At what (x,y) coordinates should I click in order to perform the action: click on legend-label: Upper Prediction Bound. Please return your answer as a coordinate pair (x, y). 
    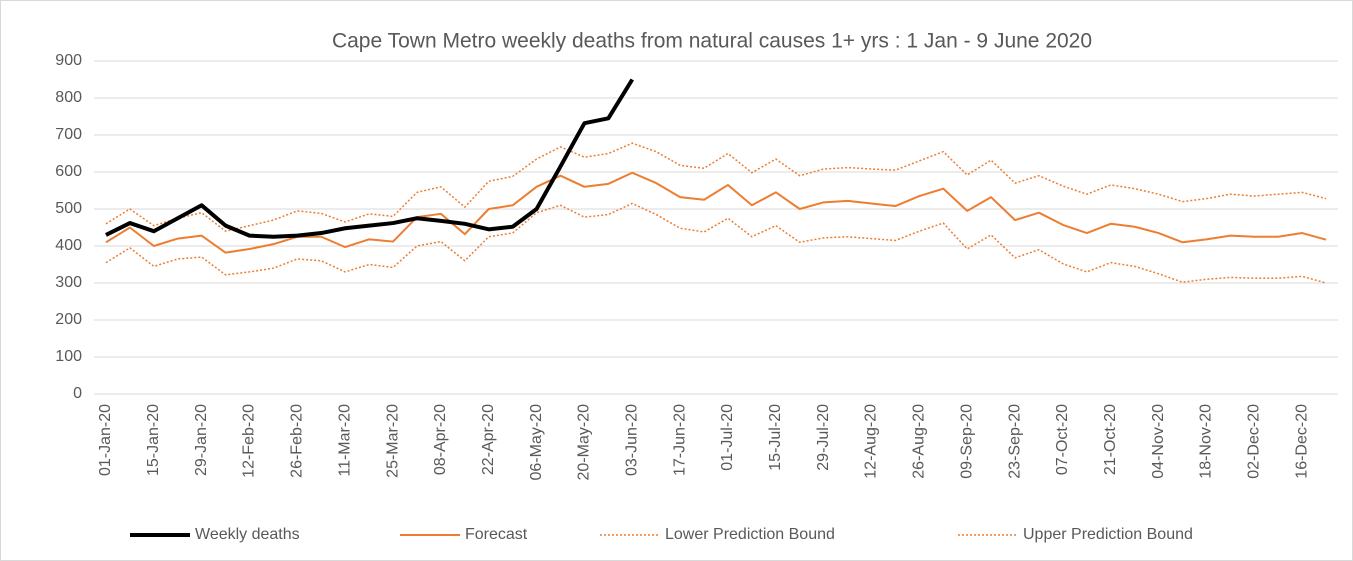
    Looking at the image, I should click on (1108, 534).